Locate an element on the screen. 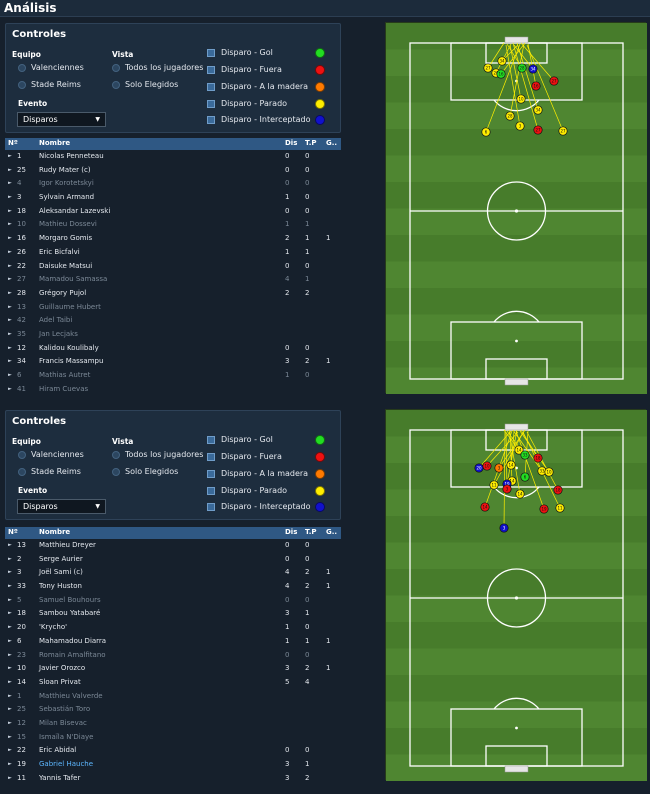  table-row: ► 2 Serge Aurier 0 0 is located at coordinates (173, 560).